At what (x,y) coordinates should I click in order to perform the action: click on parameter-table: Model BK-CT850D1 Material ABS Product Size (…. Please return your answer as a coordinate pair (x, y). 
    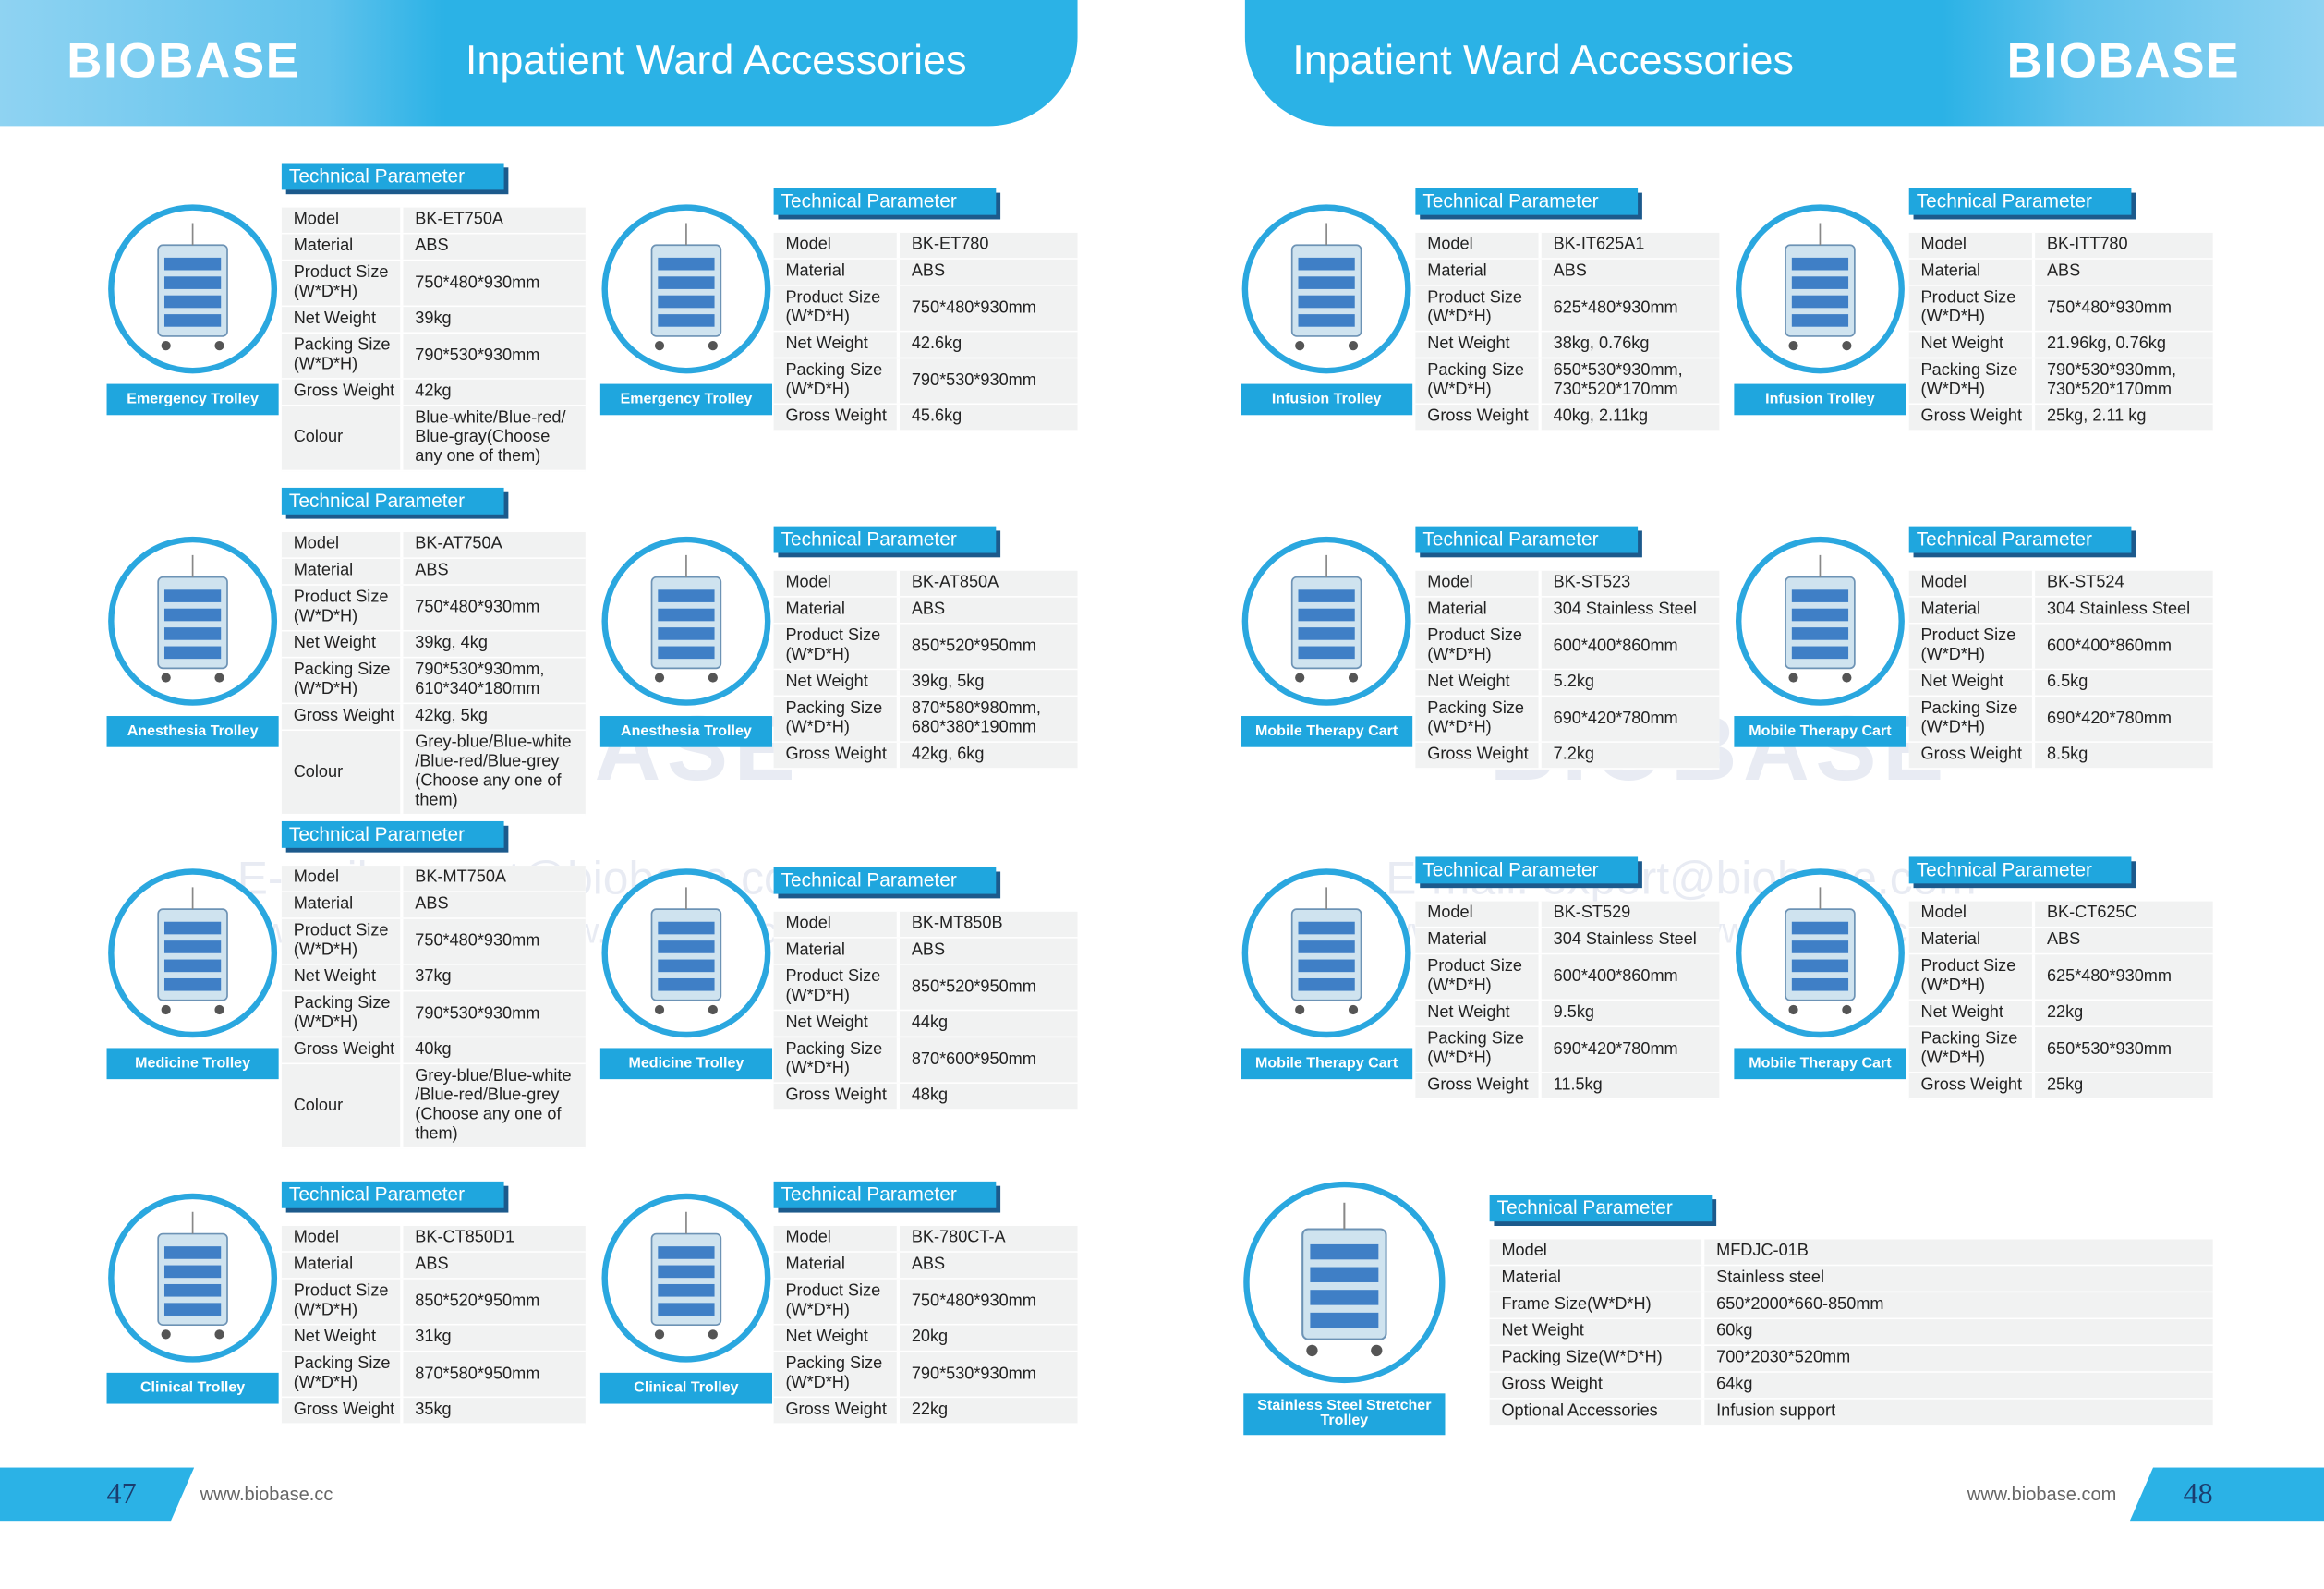
    Looking at the image, I should click on (433, 1325).